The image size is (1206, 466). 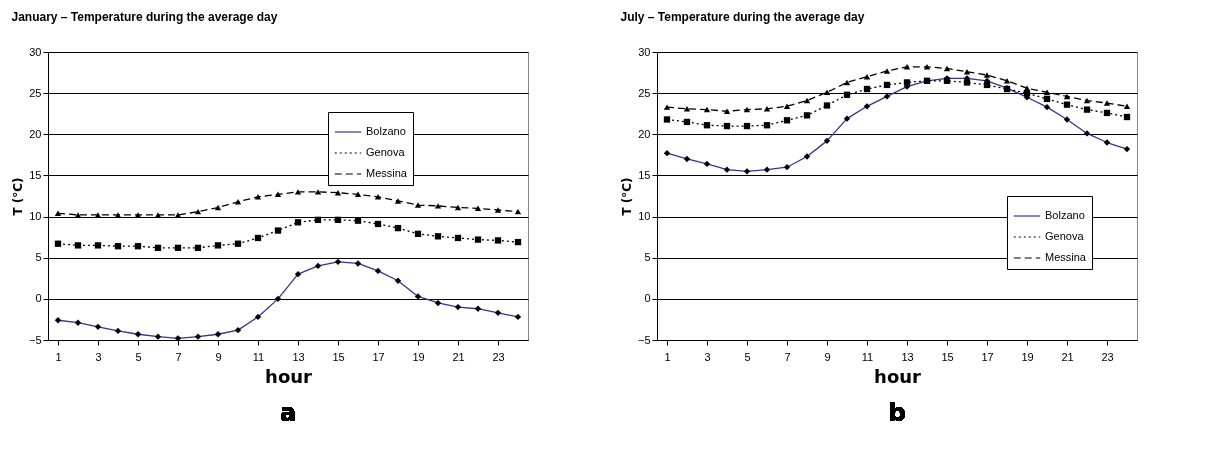 I want to click on y-tick-label: −5, so click(x=644, y=339).